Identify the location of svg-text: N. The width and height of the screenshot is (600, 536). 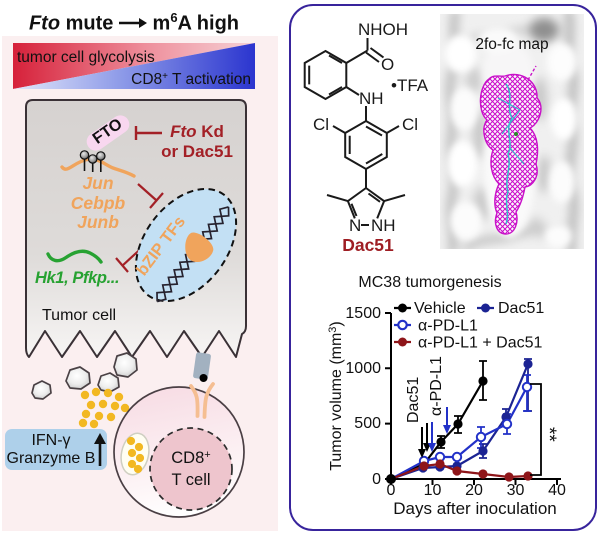
(355, 225).